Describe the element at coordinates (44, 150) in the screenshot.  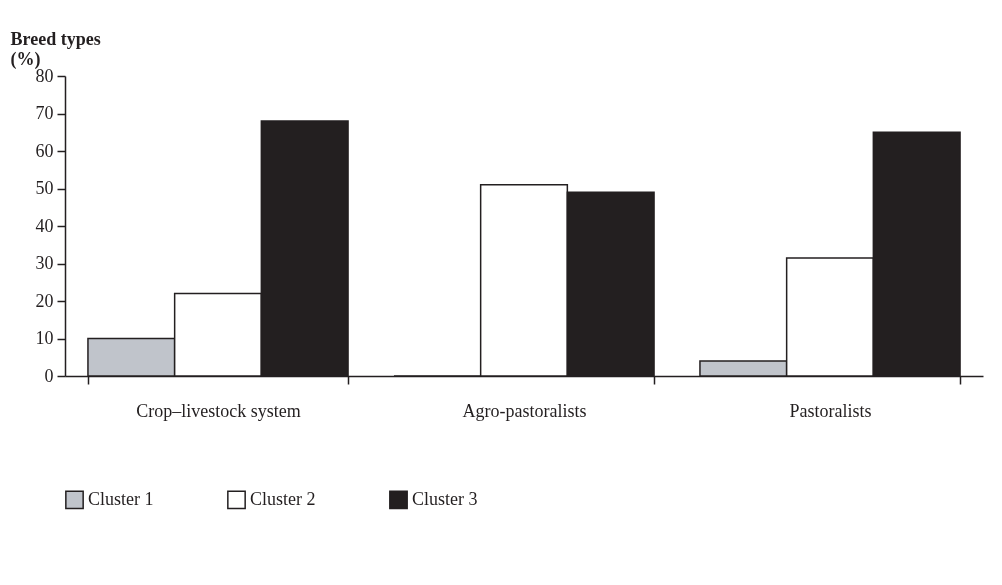
I see `y-tick-label: 60` at that location.